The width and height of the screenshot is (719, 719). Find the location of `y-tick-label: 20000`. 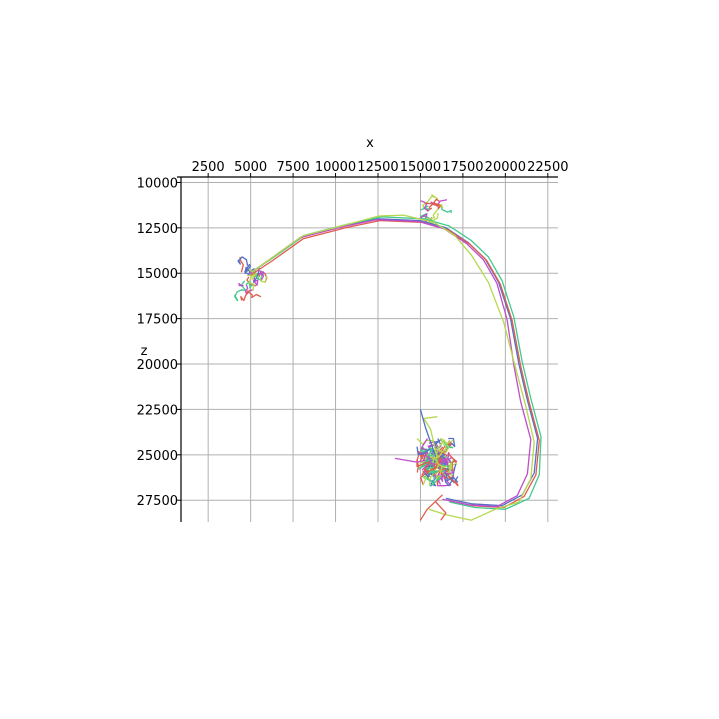

y-tick-label: 20000 is located at coordinates (157, 365).